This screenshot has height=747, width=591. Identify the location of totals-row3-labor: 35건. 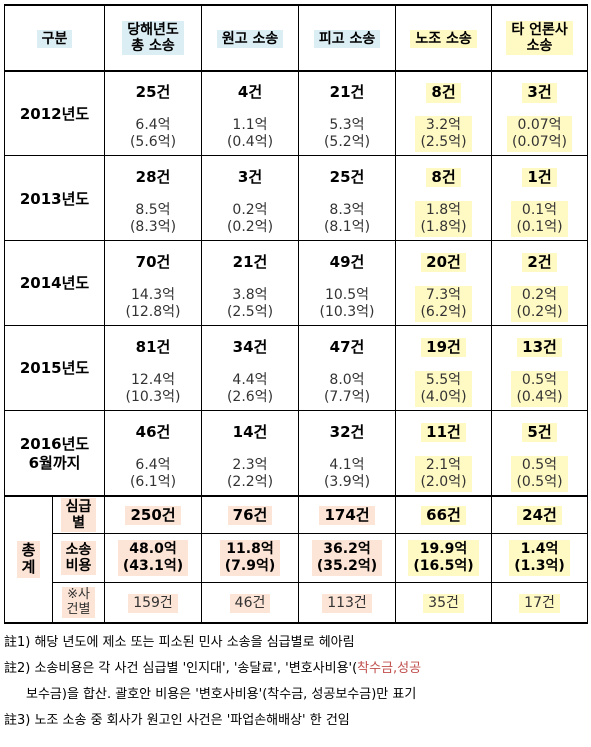
(444, 603).